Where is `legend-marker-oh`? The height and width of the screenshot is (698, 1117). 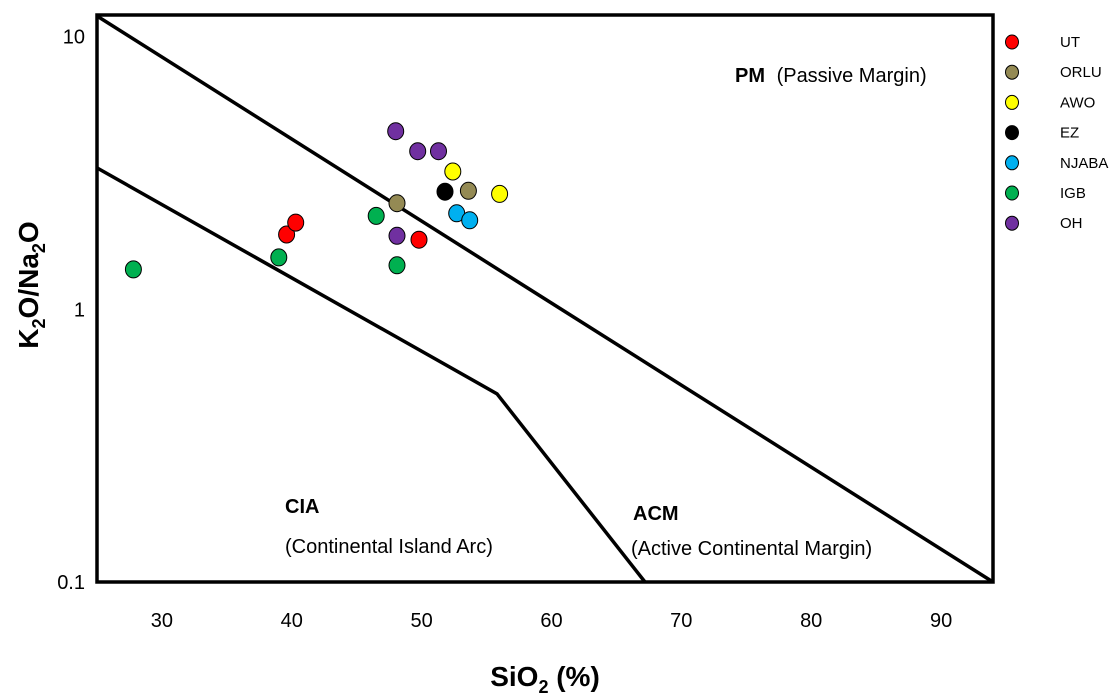
legend-marker-oh is located at coordinates (1012, 223).